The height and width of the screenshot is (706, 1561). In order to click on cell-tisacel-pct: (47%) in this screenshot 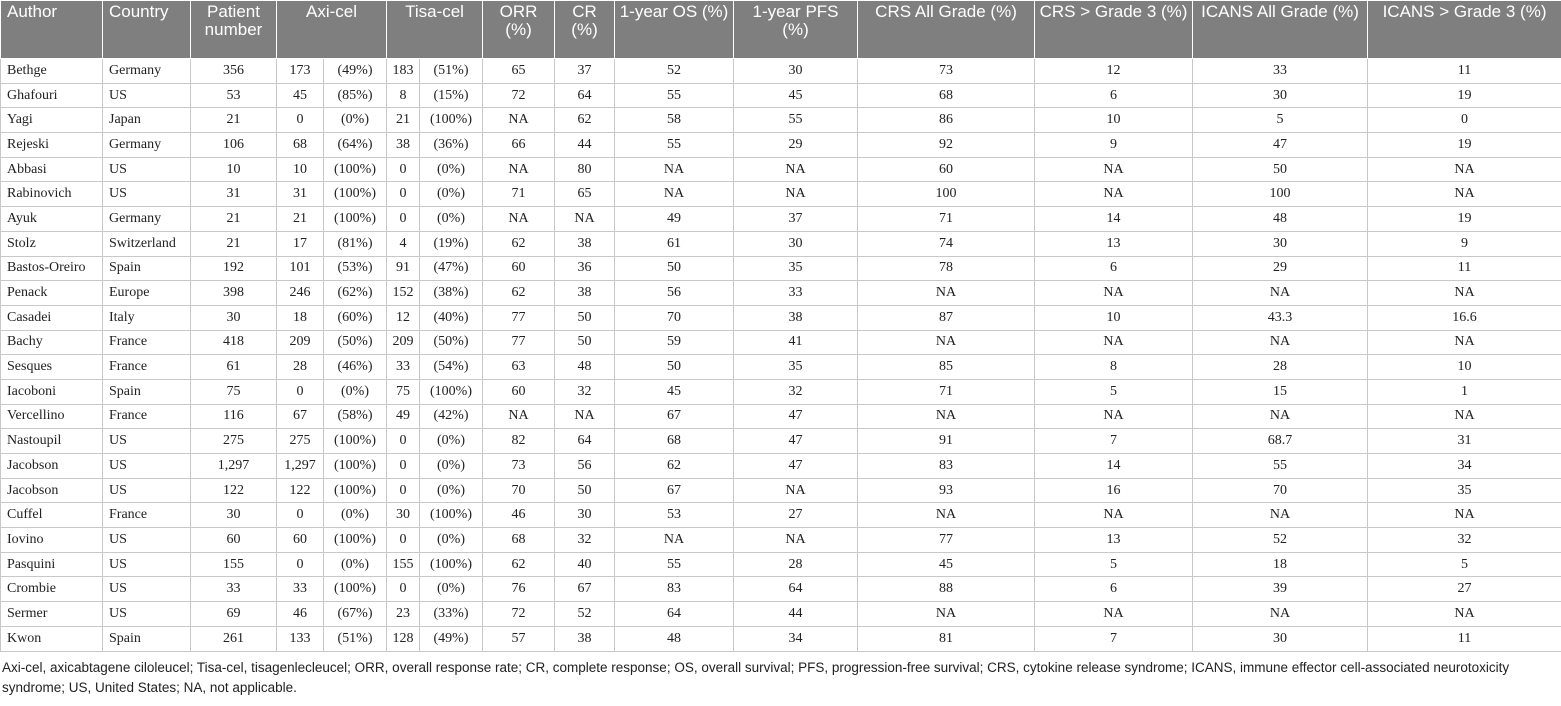, I will do `click(451, 268)`.